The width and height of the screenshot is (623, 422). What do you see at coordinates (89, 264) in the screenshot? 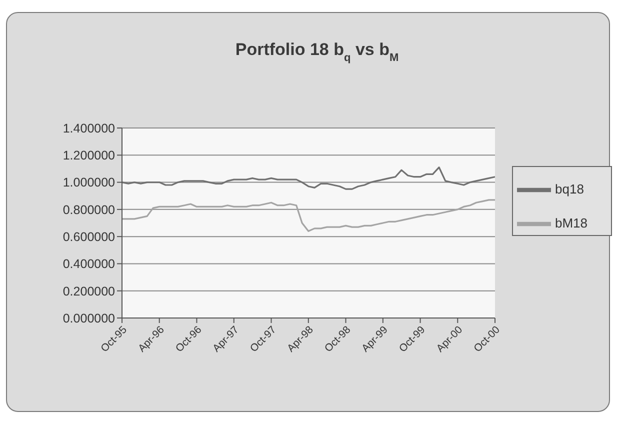
I see `y-tick-label: 0.400000` at bounding box center [89, 264].